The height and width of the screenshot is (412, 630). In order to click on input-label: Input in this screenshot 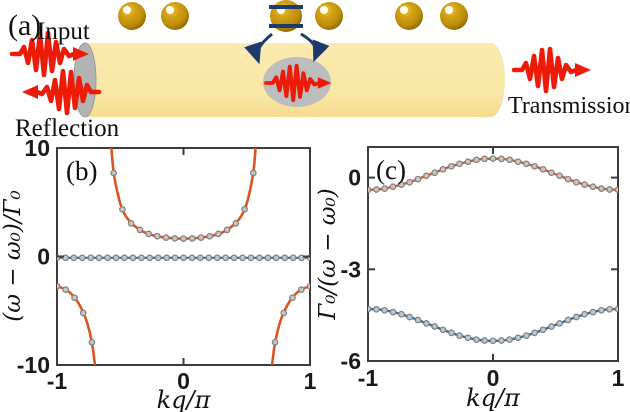, I will do `click(63, 31)`.